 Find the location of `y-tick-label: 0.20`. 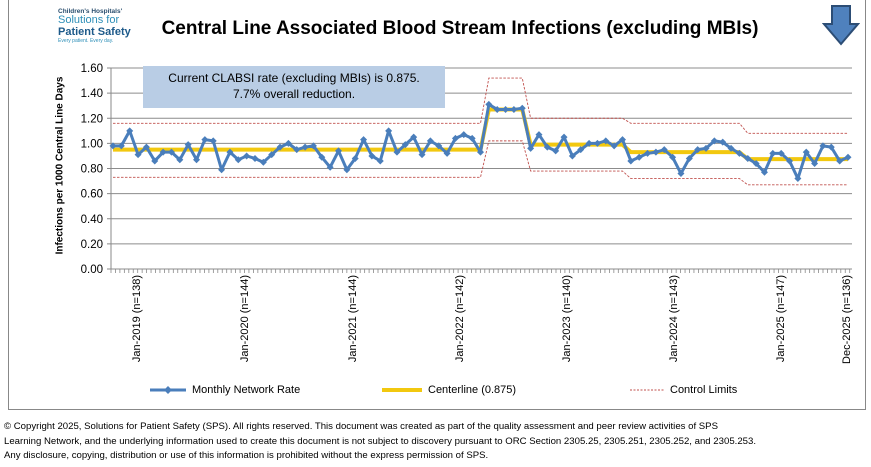

y-tick-label: 0.20 is located at coordinates (92, 245).